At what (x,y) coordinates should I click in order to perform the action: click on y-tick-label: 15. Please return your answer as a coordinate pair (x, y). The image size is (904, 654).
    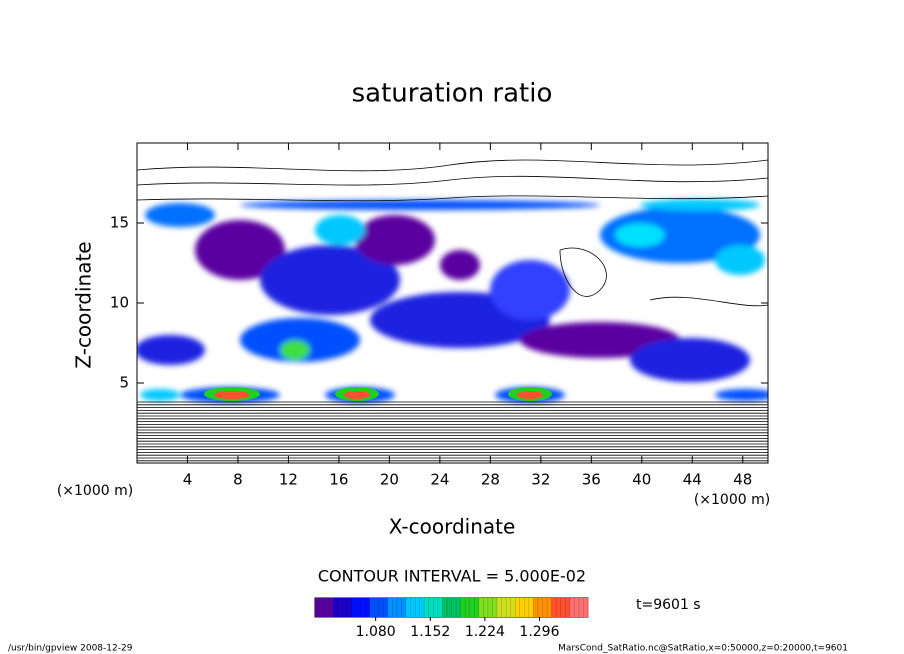
    Looking at the image, I should click on (119, 223).